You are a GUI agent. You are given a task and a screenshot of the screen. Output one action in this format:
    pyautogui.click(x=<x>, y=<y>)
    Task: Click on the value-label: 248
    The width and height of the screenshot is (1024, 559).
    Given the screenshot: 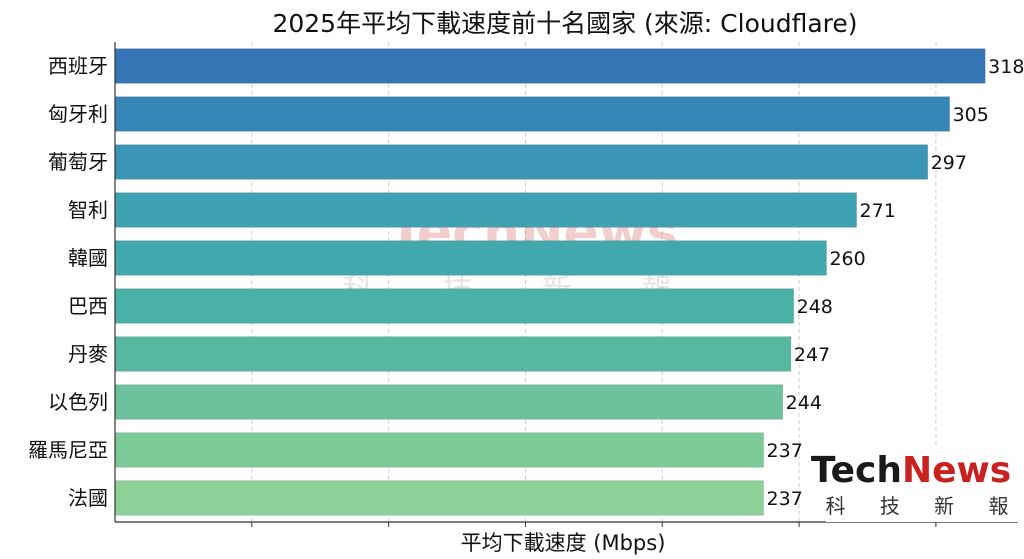 What is the action you would take?
    pyautogui.click(x=815, y=307)
    